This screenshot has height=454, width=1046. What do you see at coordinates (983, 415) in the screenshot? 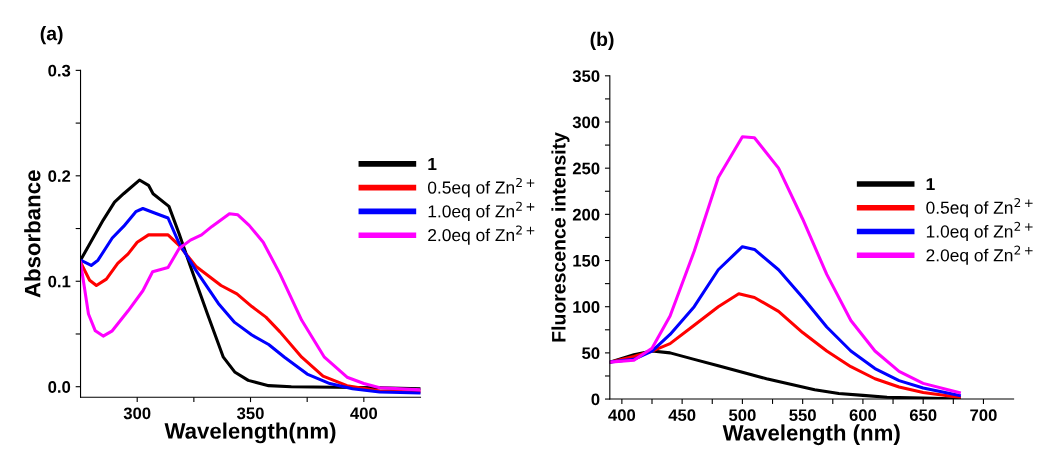
I see `x-tick-label: 700` at bounding box center [983, 415].